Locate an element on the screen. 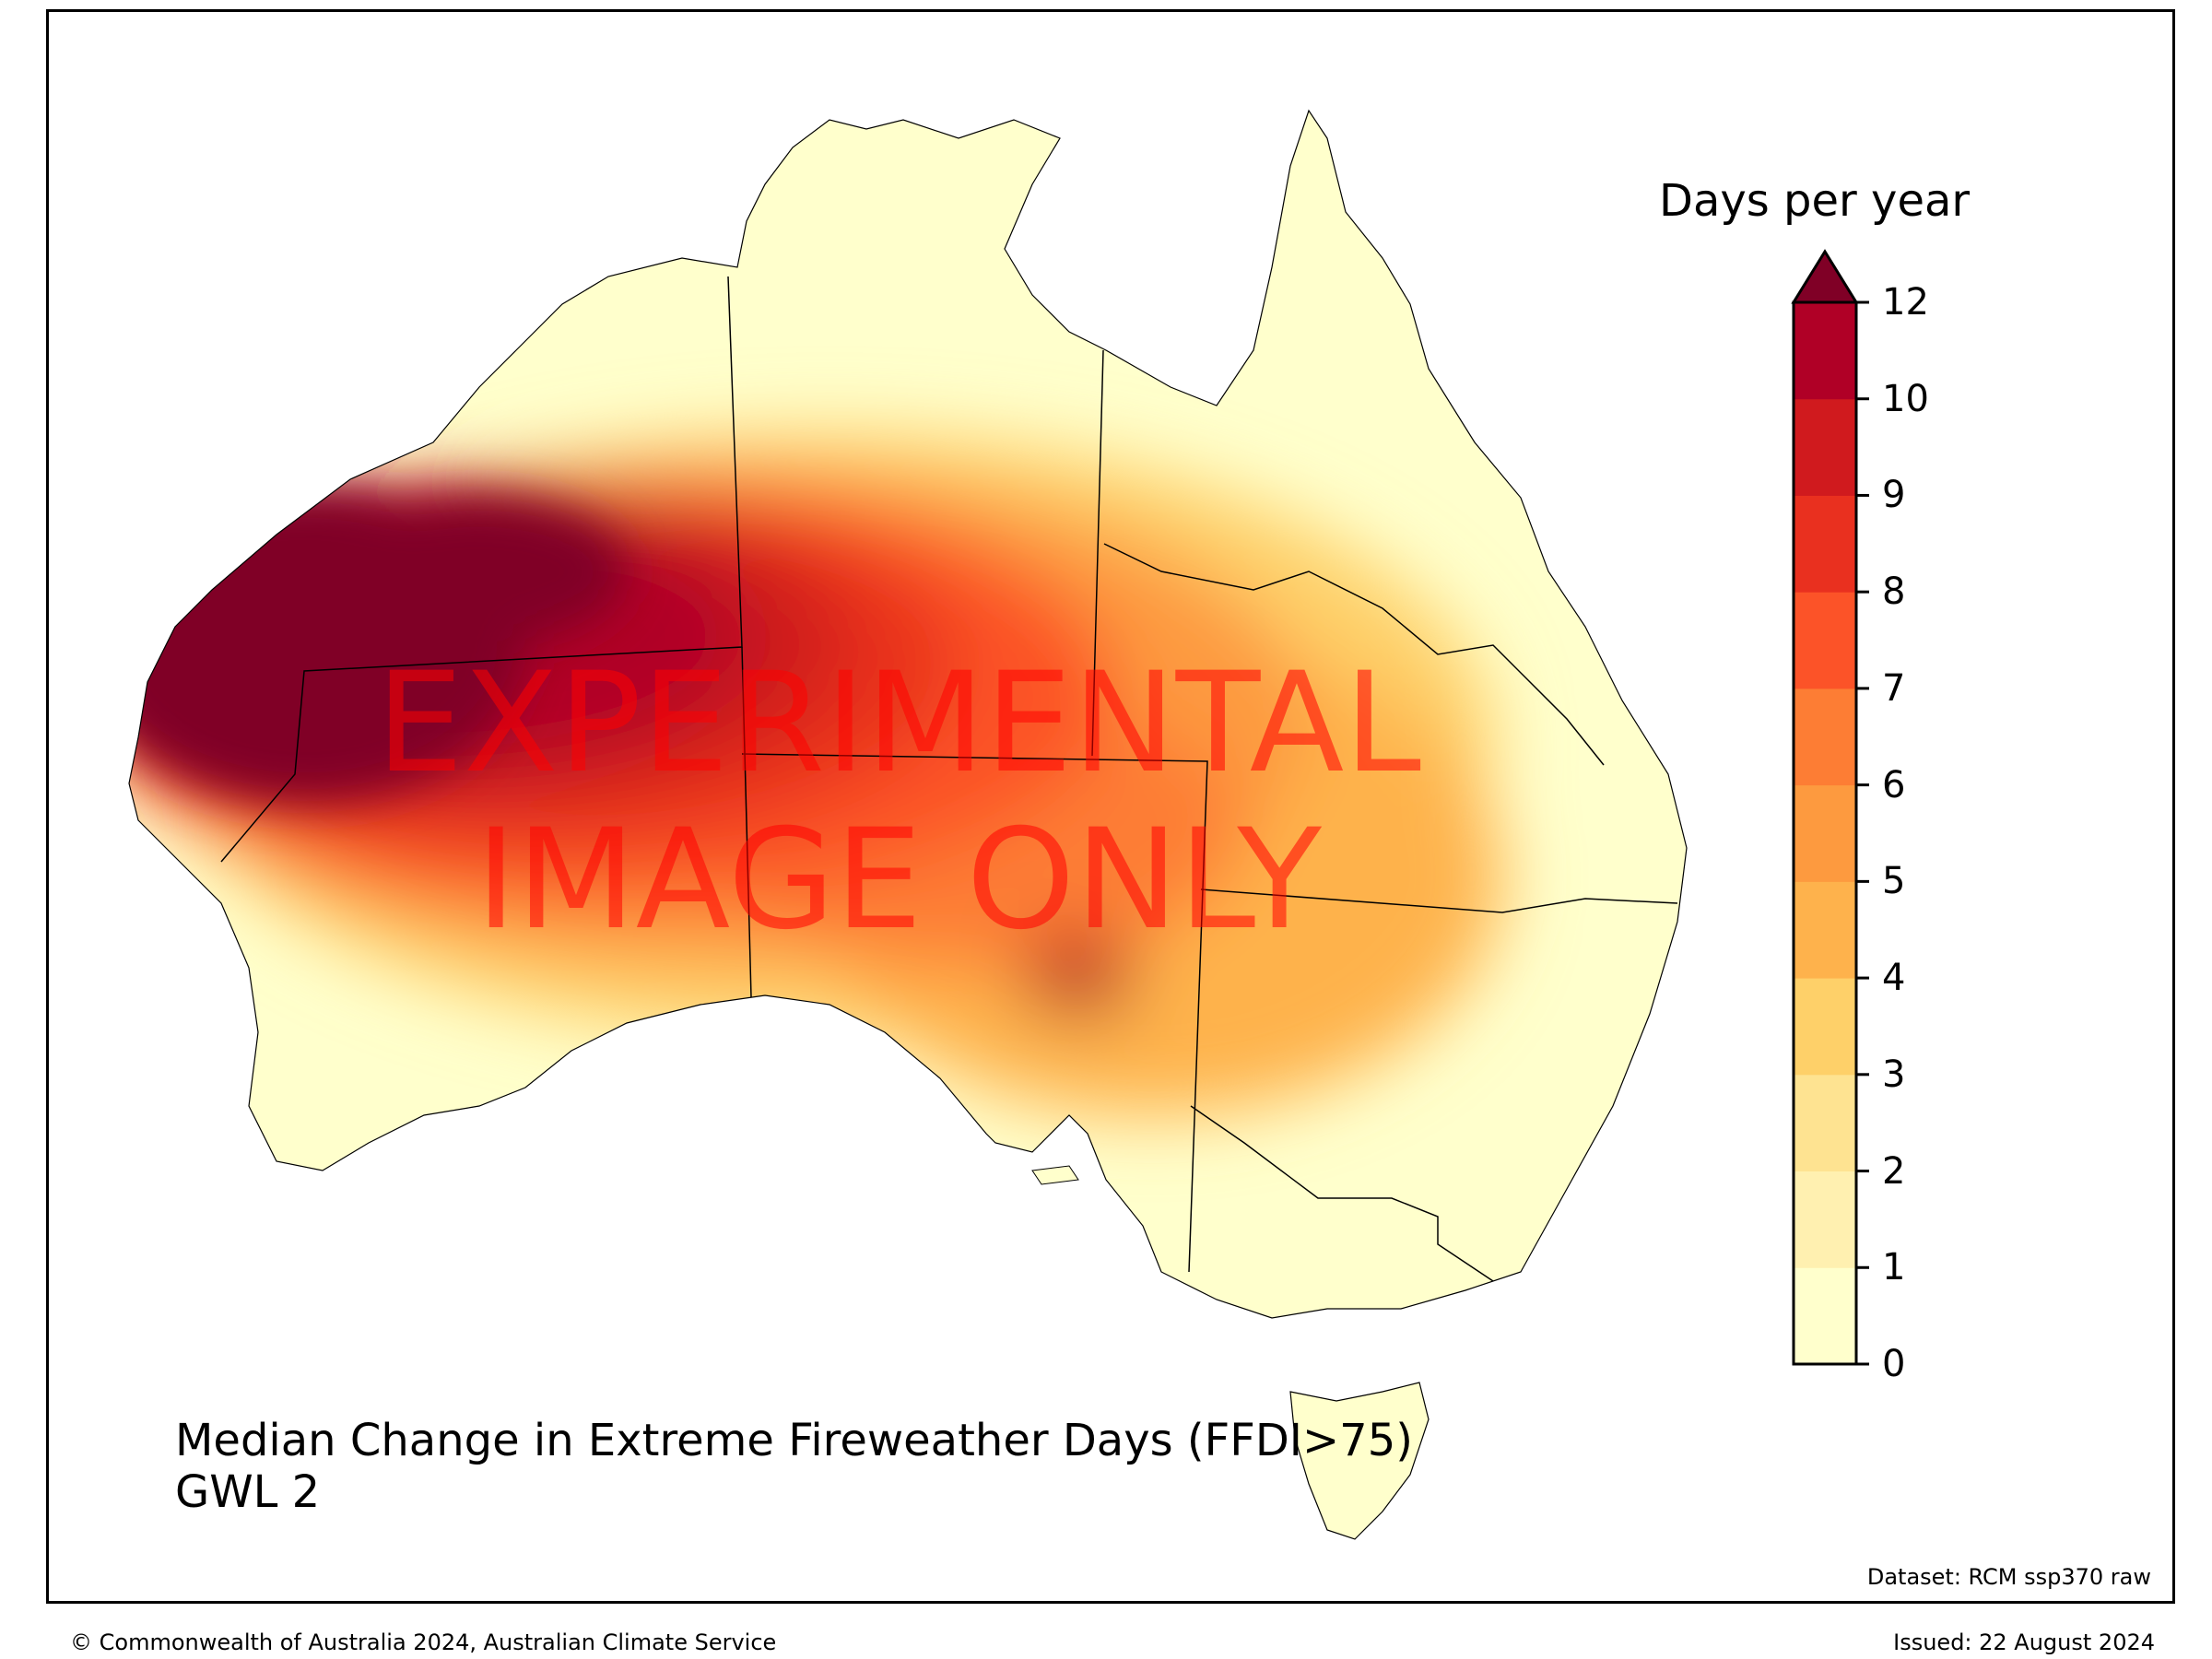 This screenshot has width=2212, height=1659. colorbar-outline is located at coordinates (1825, 833).